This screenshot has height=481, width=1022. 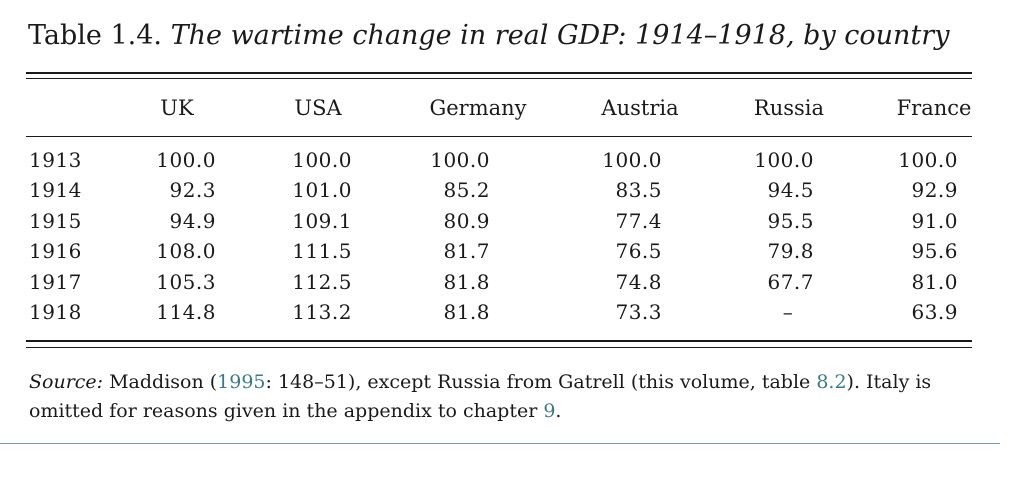 I want to click on value-cell-france: 95.6, so click(x=934, y=251).